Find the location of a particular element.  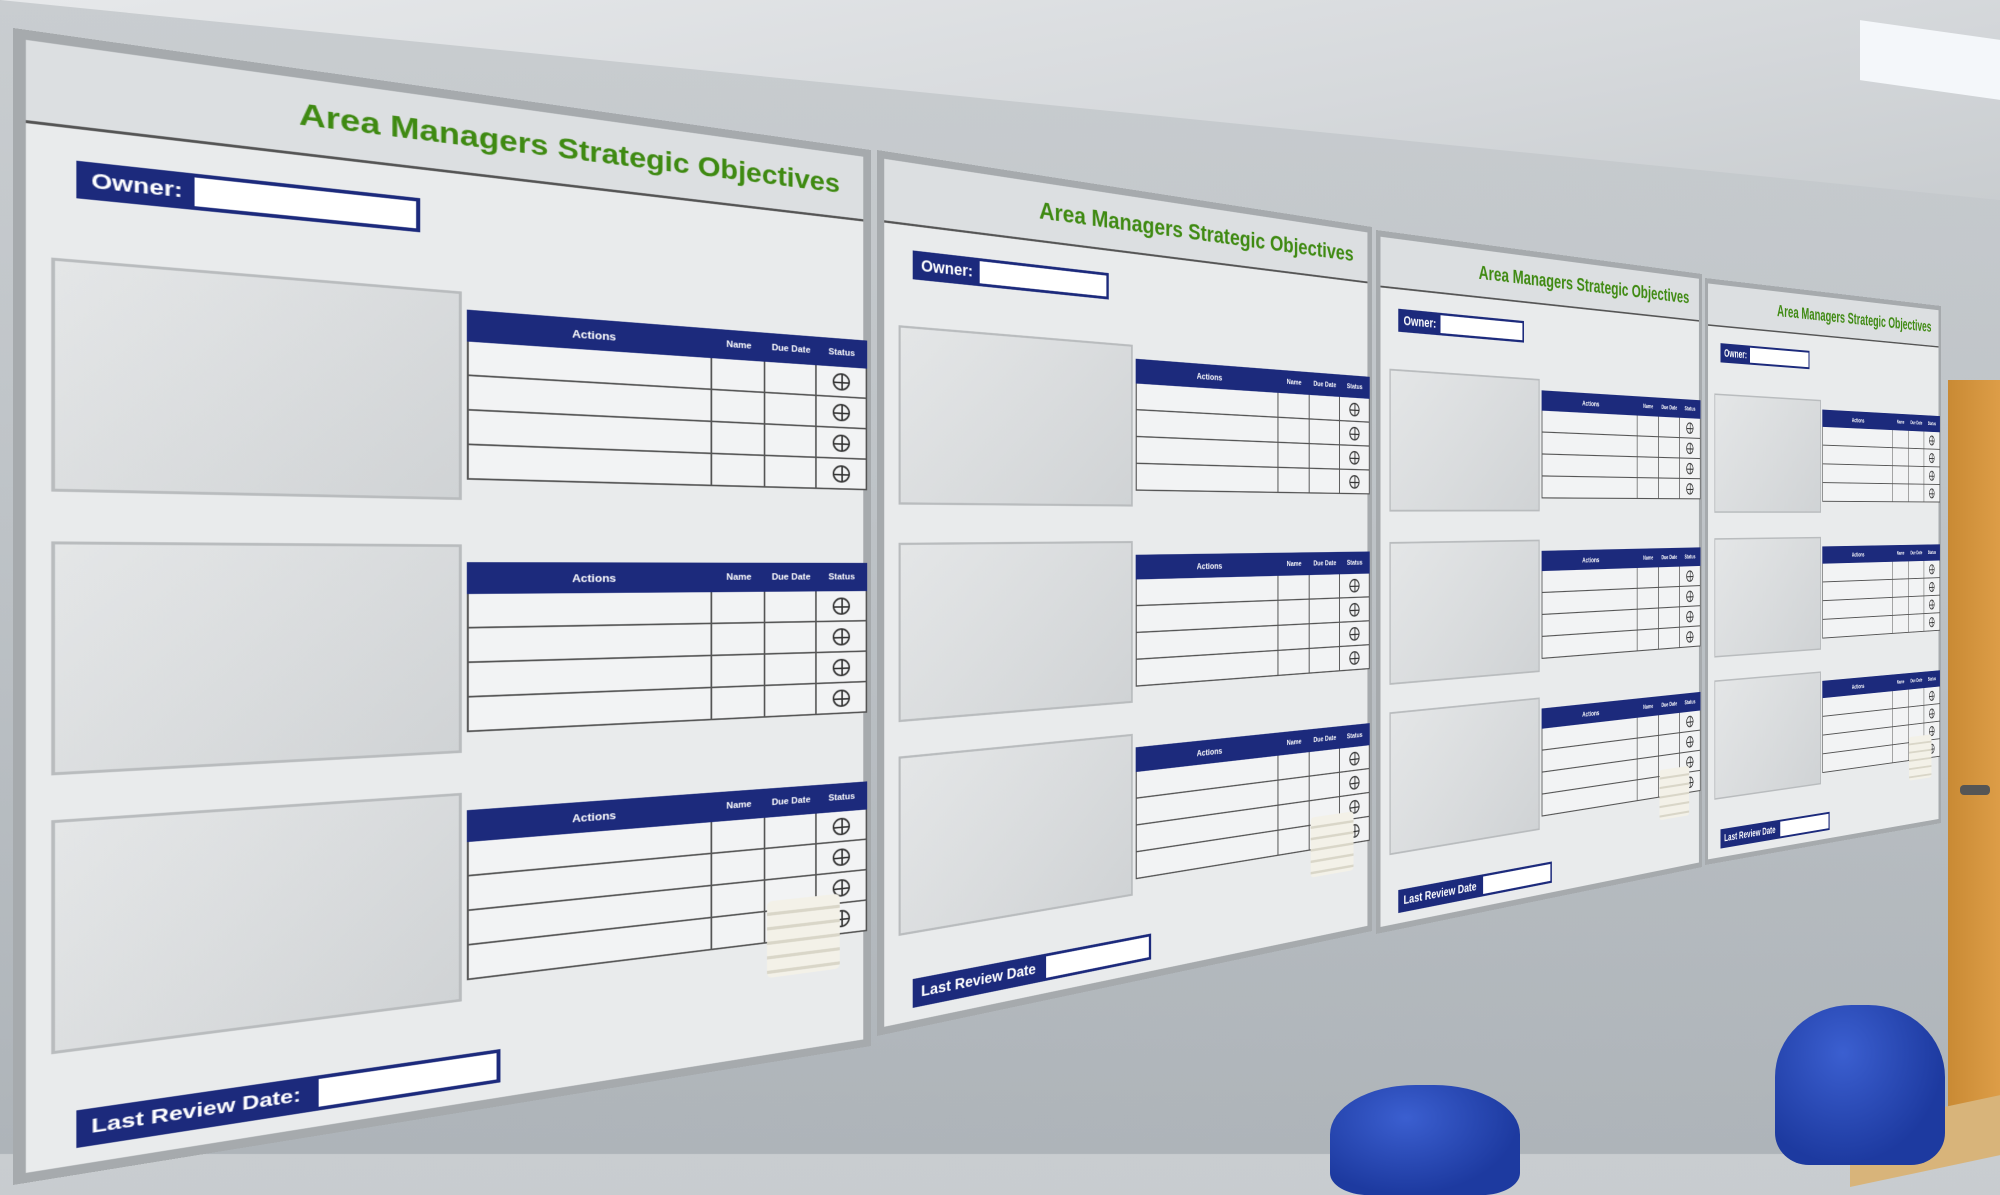

owner-input is located at coordinates (1481, 327).